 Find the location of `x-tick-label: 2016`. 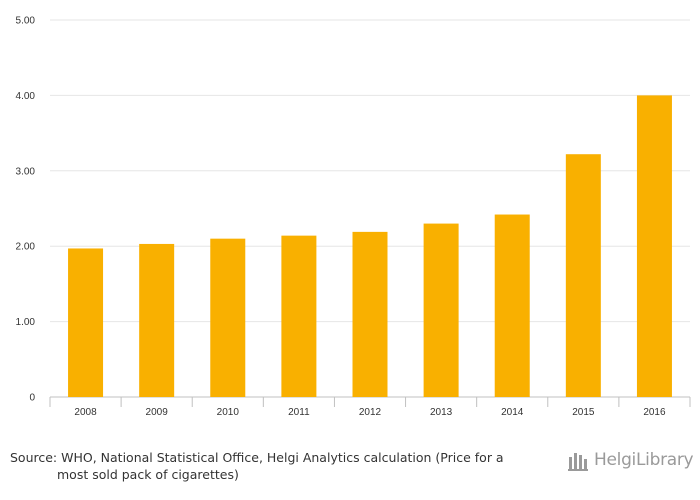

x-tick-label: 2016 is located at coordinates (654, 412).